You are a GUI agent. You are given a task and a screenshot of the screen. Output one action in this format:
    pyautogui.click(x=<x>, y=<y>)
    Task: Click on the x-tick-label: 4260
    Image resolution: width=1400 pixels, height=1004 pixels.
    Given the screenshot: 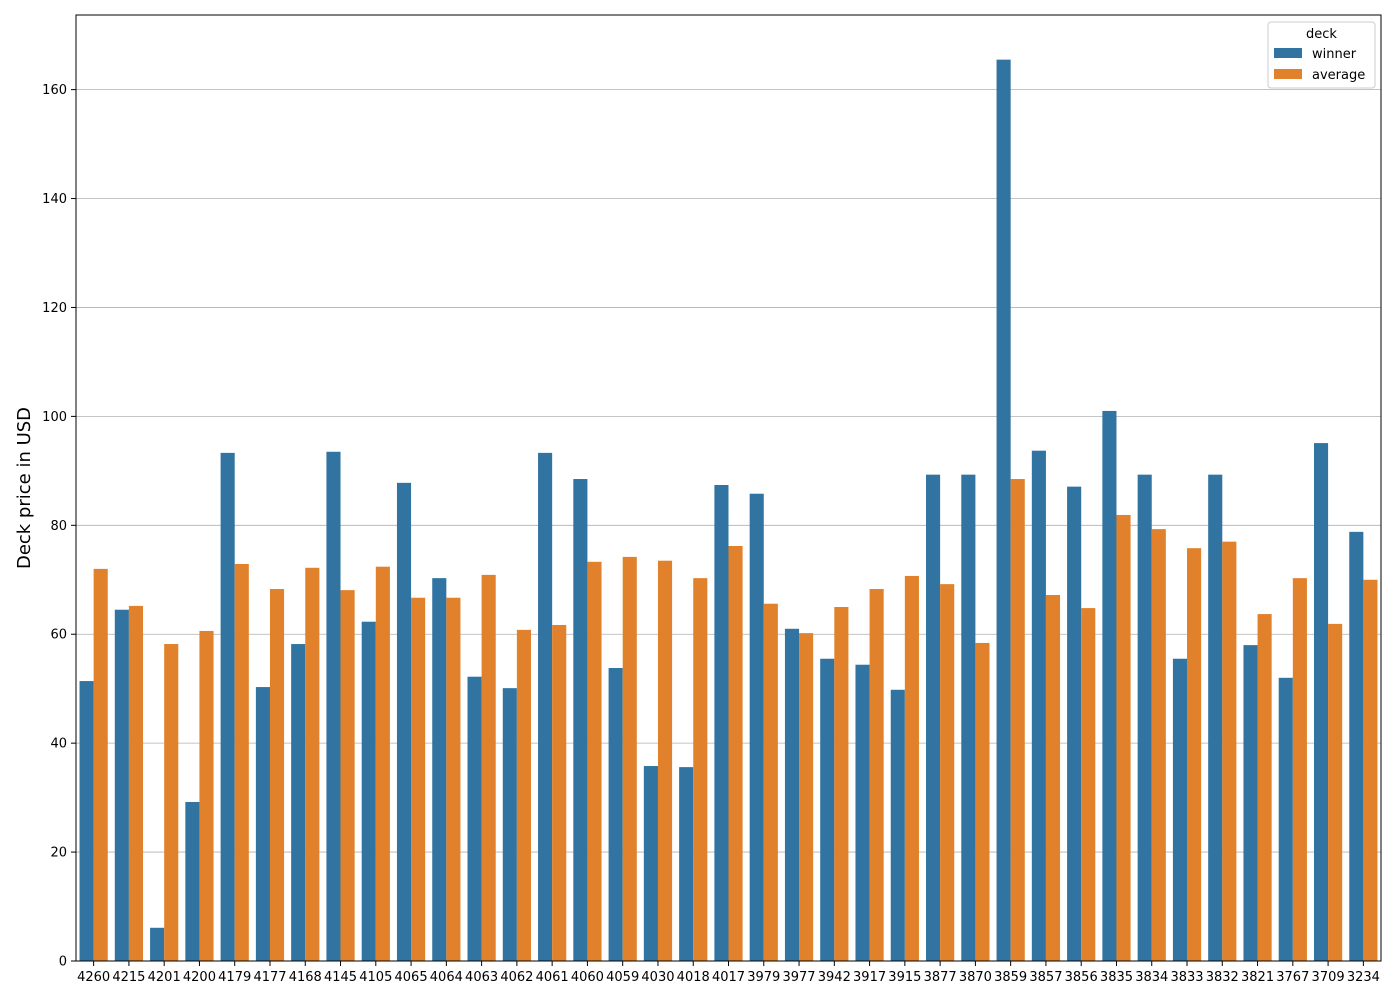 What is the action you would take?
    pyautogui.click(x=93, y=977)
    